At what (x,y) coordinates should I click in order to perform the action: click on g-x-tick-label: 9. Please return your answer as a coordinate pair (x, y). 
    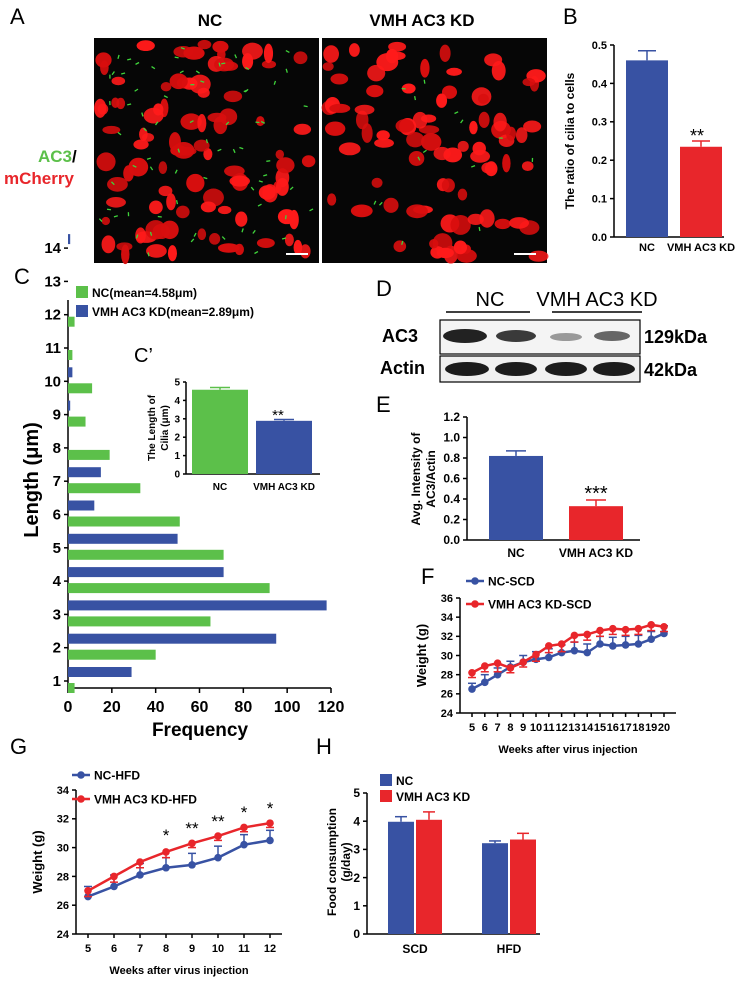
    Looking at the image, I should click on (192, 949).